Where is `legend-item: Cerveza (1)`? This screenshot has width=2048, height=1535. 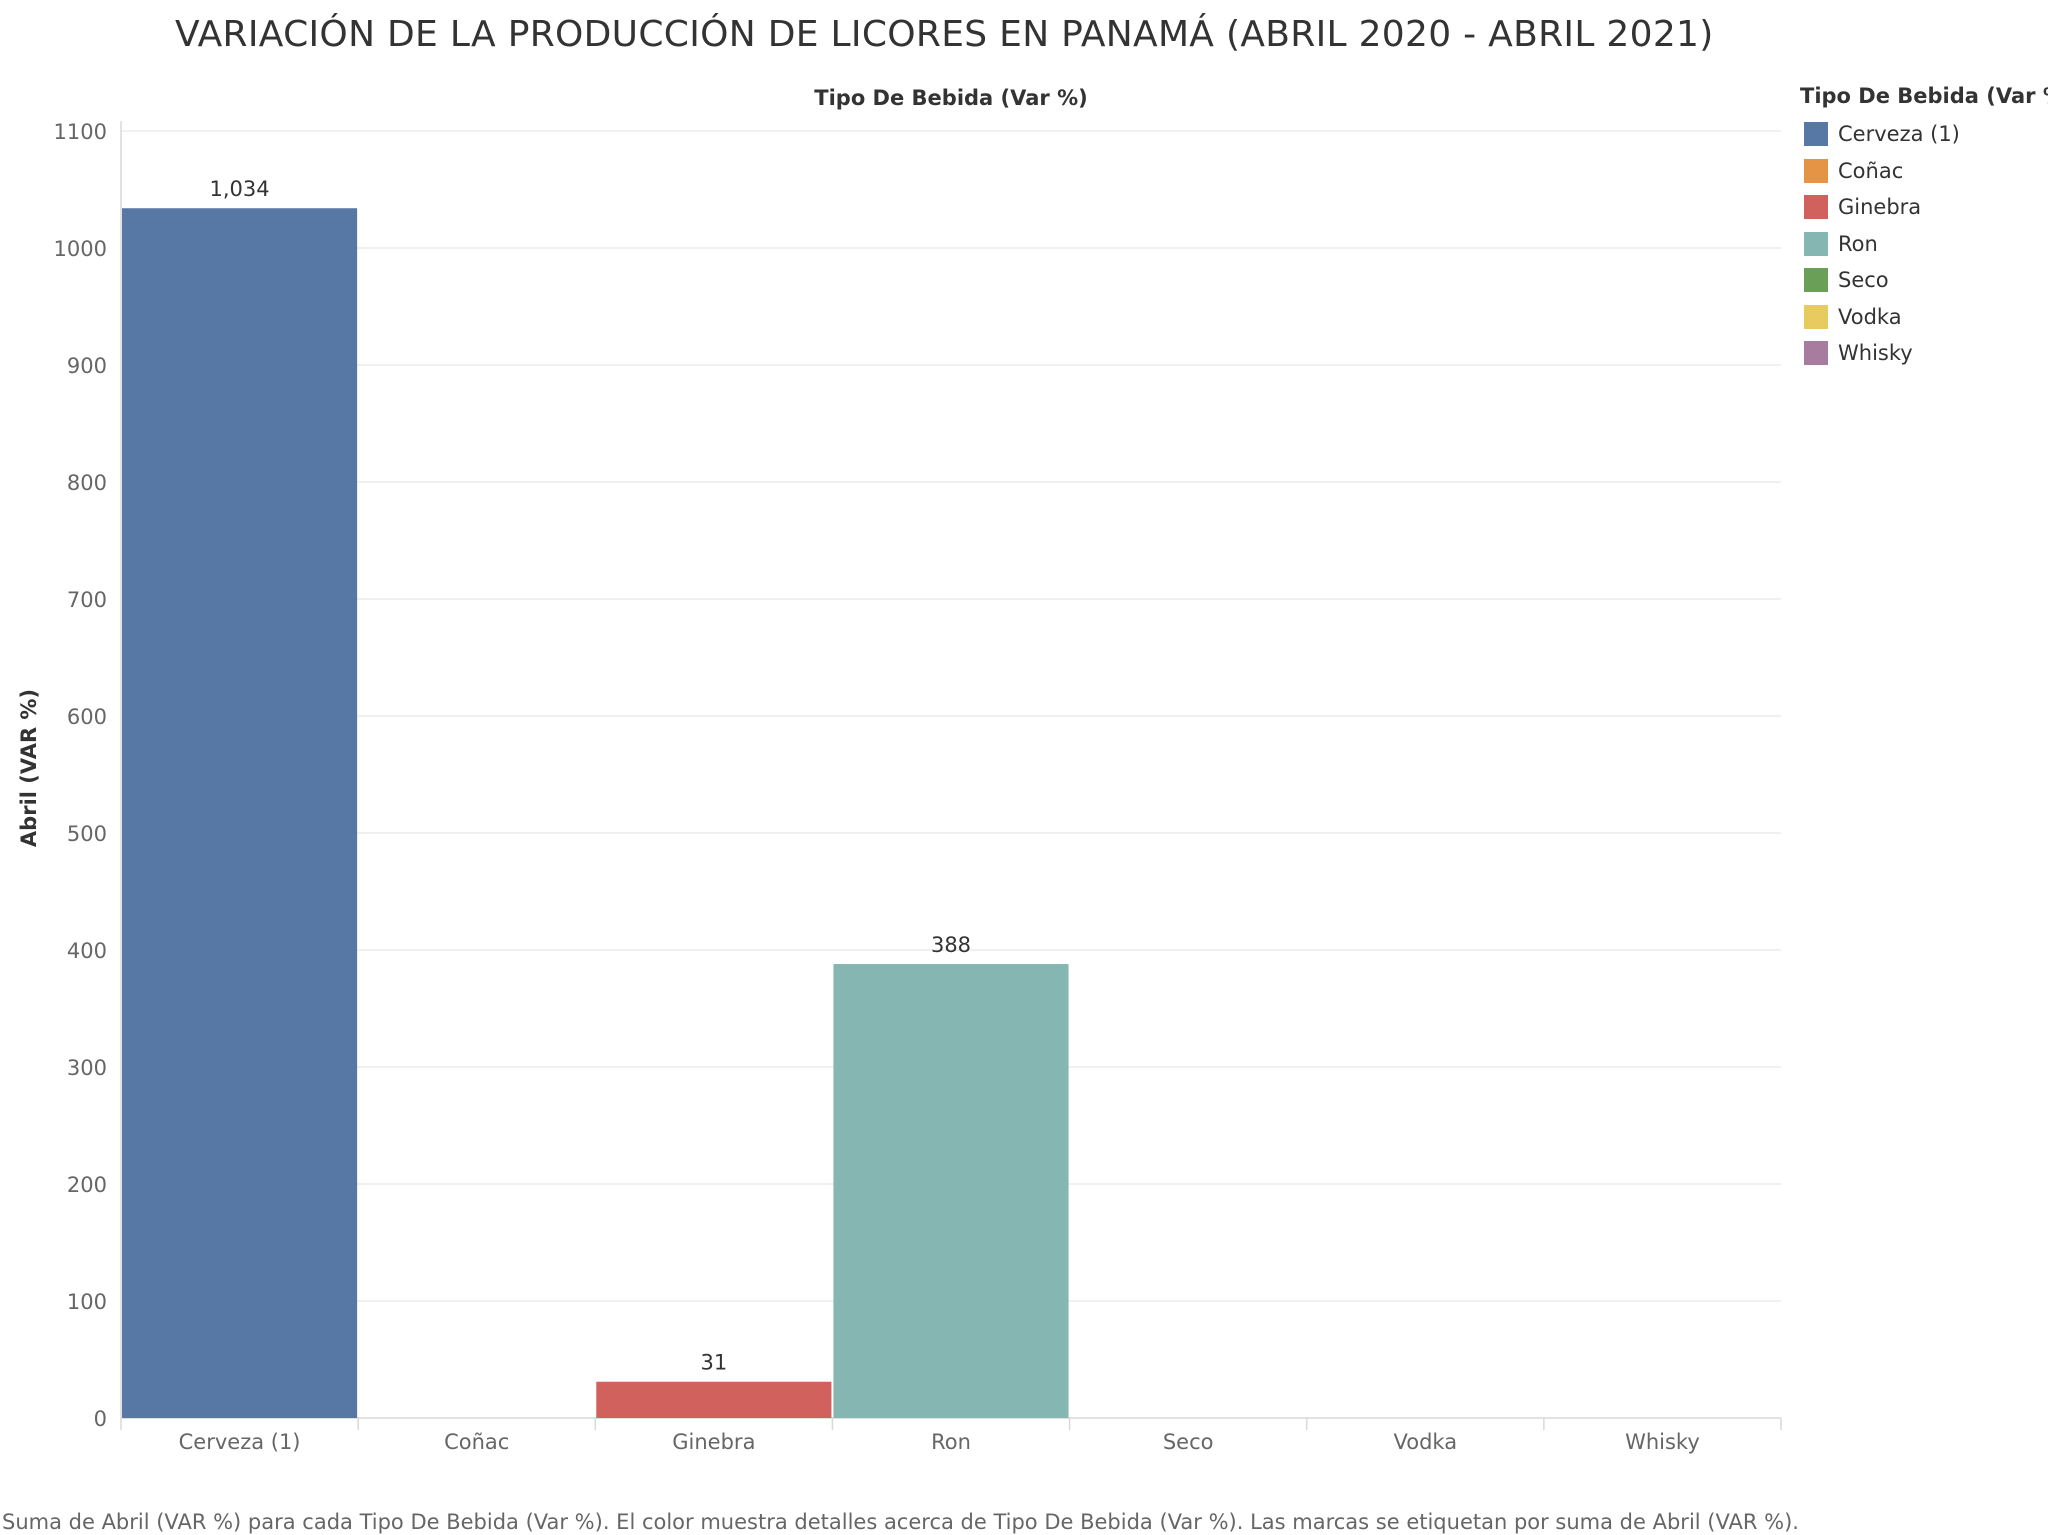 legend-item: Cerveza (1) is located at coordinates (1924, 134).